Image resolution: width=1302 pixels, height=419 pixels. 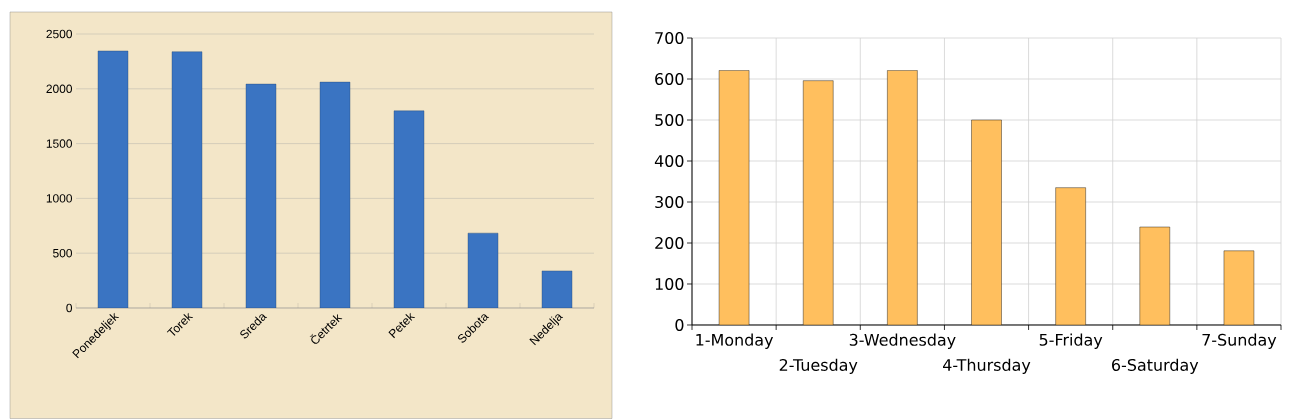 What do you see at coordinates (902, 341) in the screenshot?
I see `x-tick-label: 3-Wednesday` at bounding box center [902, 341].